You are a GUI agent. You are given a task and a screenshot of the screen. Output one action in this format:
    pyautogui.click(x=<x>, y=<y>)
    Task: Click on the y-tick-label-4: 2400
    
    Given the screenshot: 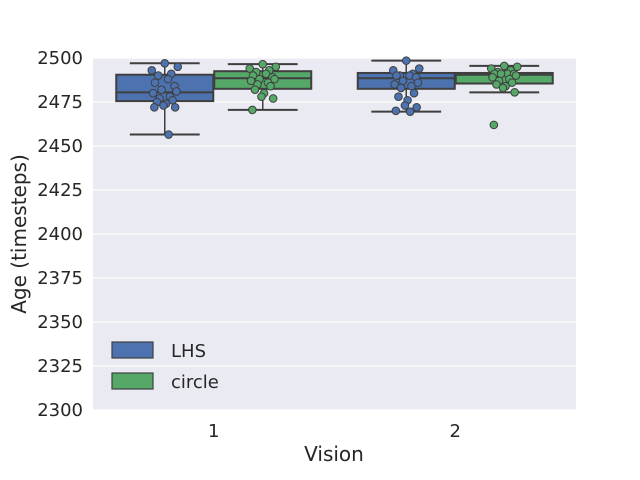 What is the action you would take?
    pyautogui.click(x=60, y=234)
    